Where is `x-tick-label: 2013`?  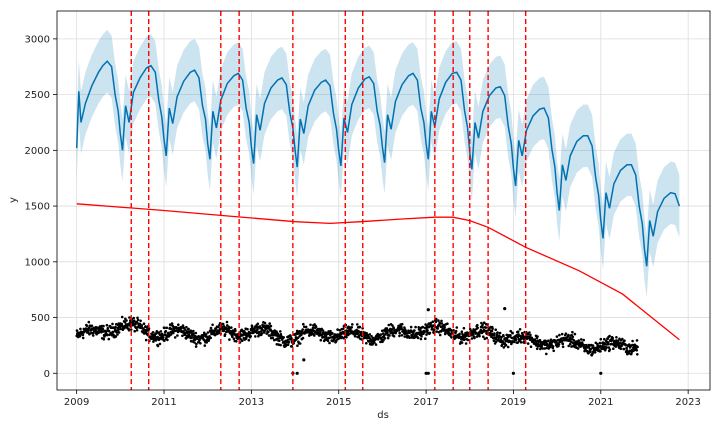
x-tick-label: 2013 is located at coordinates (251, 402).